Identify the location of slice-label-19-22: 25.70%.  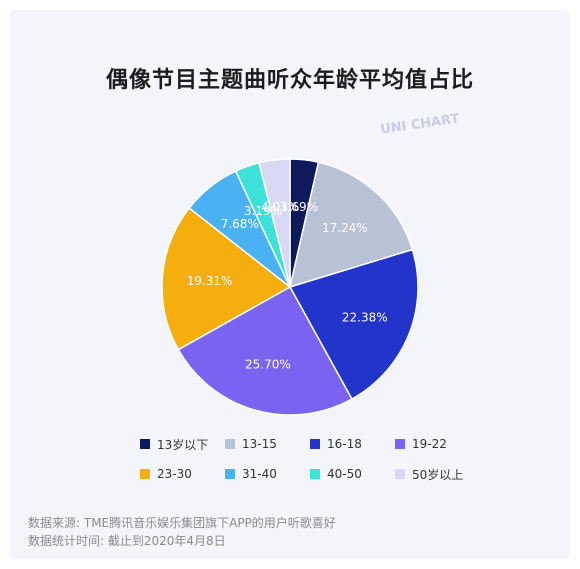
(268, 365).